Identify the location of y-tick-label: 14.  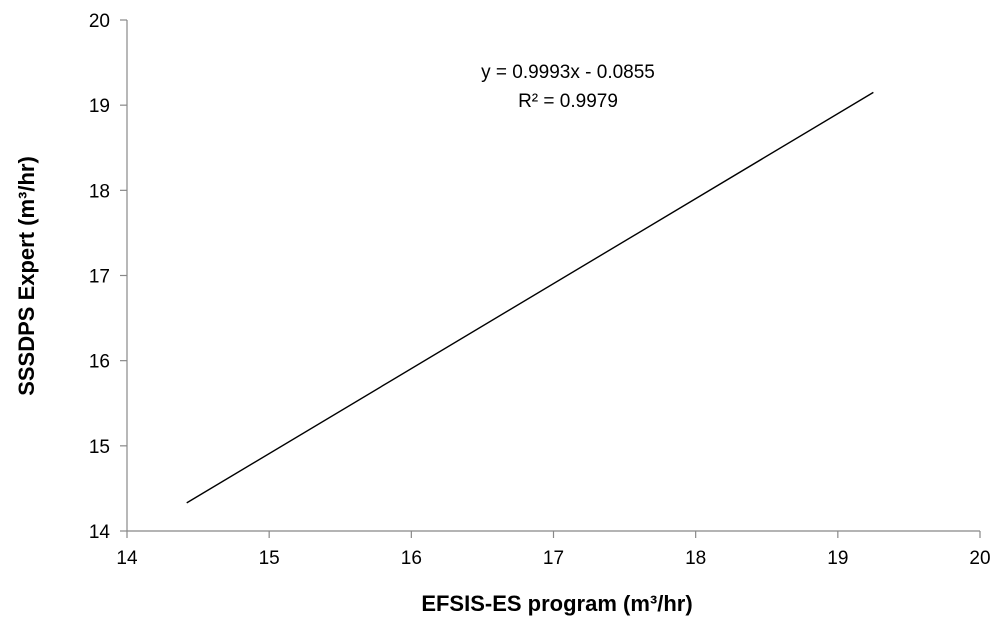
(100, 532).